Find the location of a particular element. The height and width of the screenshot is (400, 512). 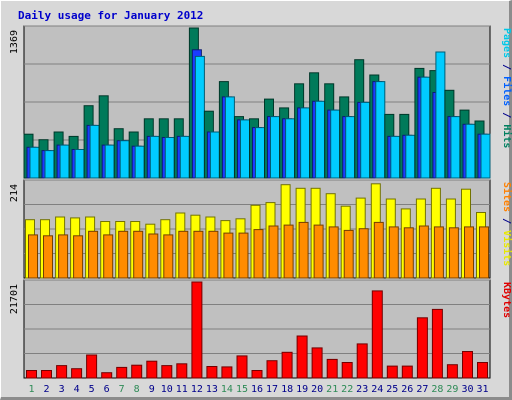

panel-top-side-label: Pages / Files / Hits is located at coordinates (506, 88).